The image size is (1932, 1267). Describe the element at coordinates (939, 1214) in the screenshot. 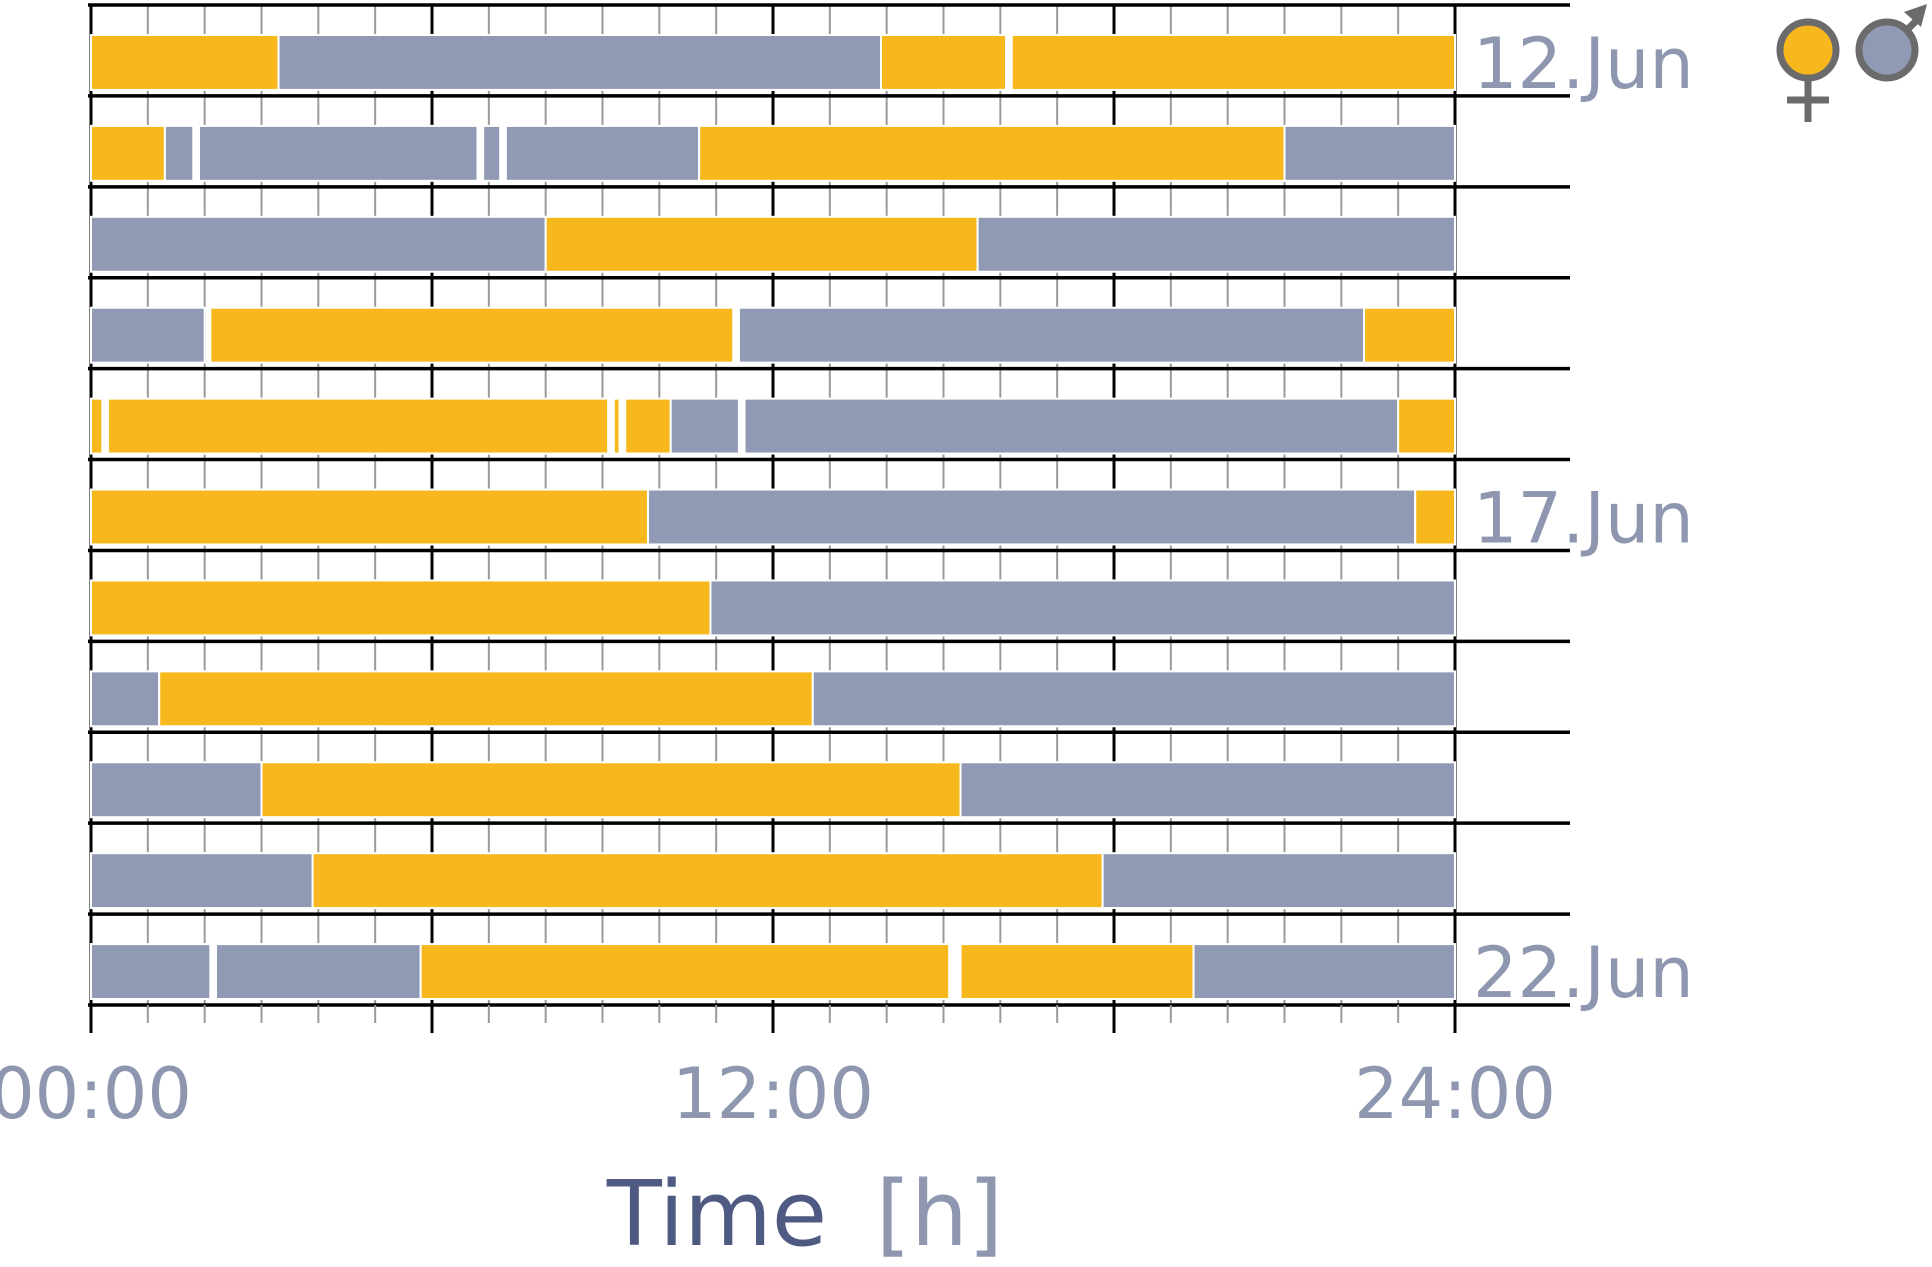

I see `x-axis-unit: [h]` at that location.